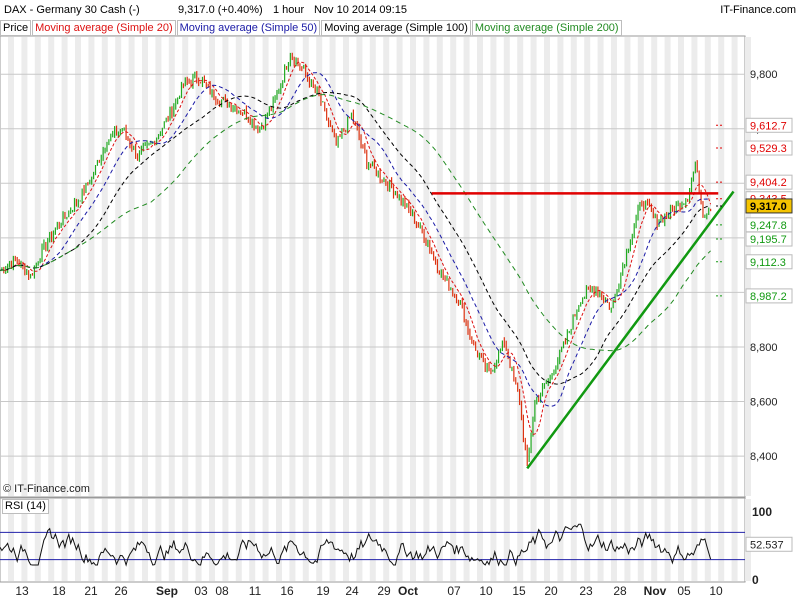  Describe the element at coordinates (768, 149) in the screenshot. I see `price-level-label: 9,529.3` at that location.